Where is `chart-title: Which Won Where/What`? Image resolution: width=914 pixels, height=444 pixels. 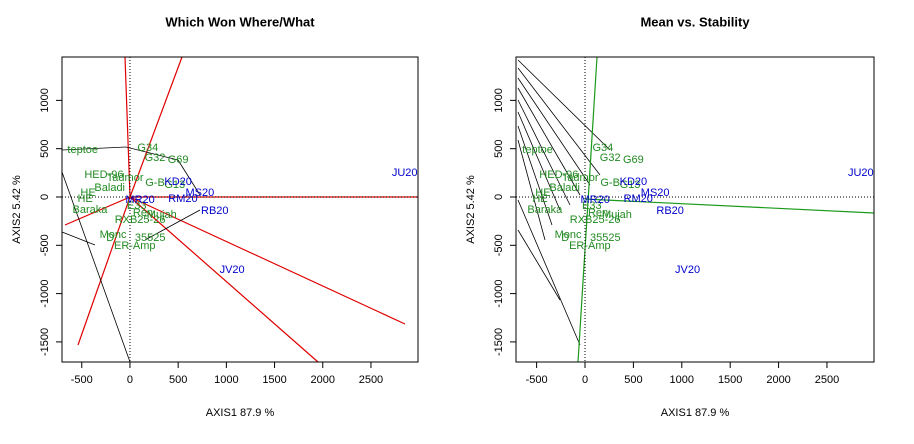
chart-title: Which Won Where/What is located at coordinates (240, 21).